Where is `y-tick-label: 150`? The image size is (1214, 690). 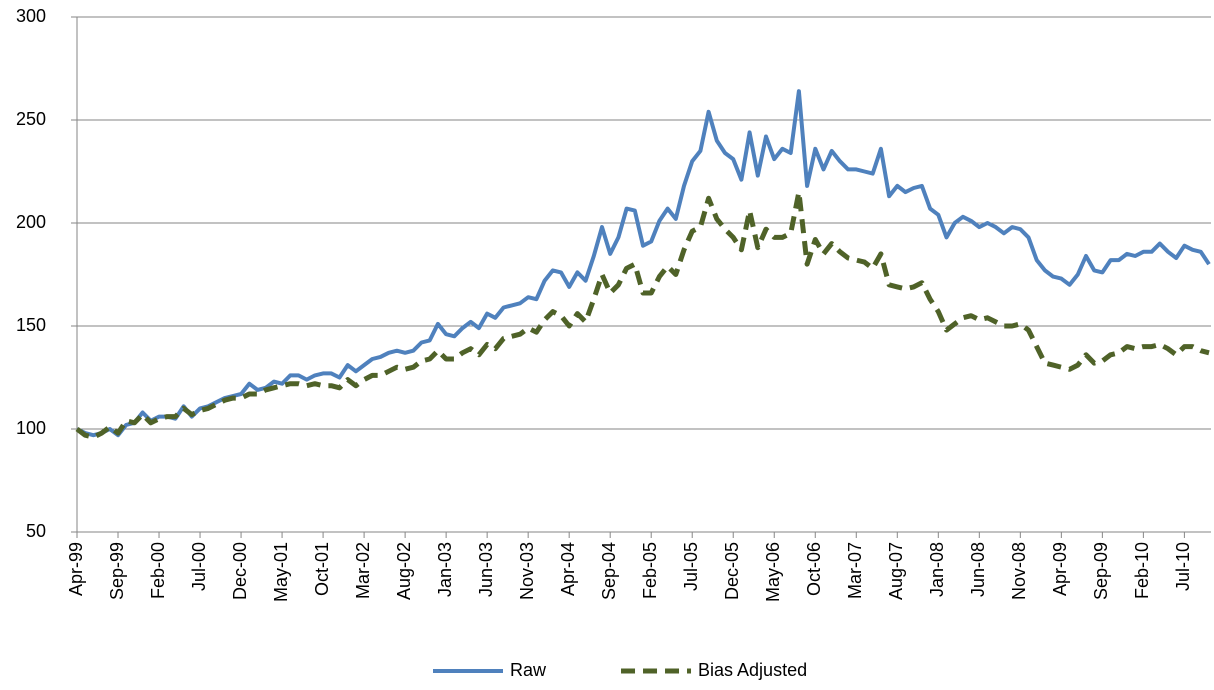
y-tick-label: 150 is located at coordinates (31, 325).